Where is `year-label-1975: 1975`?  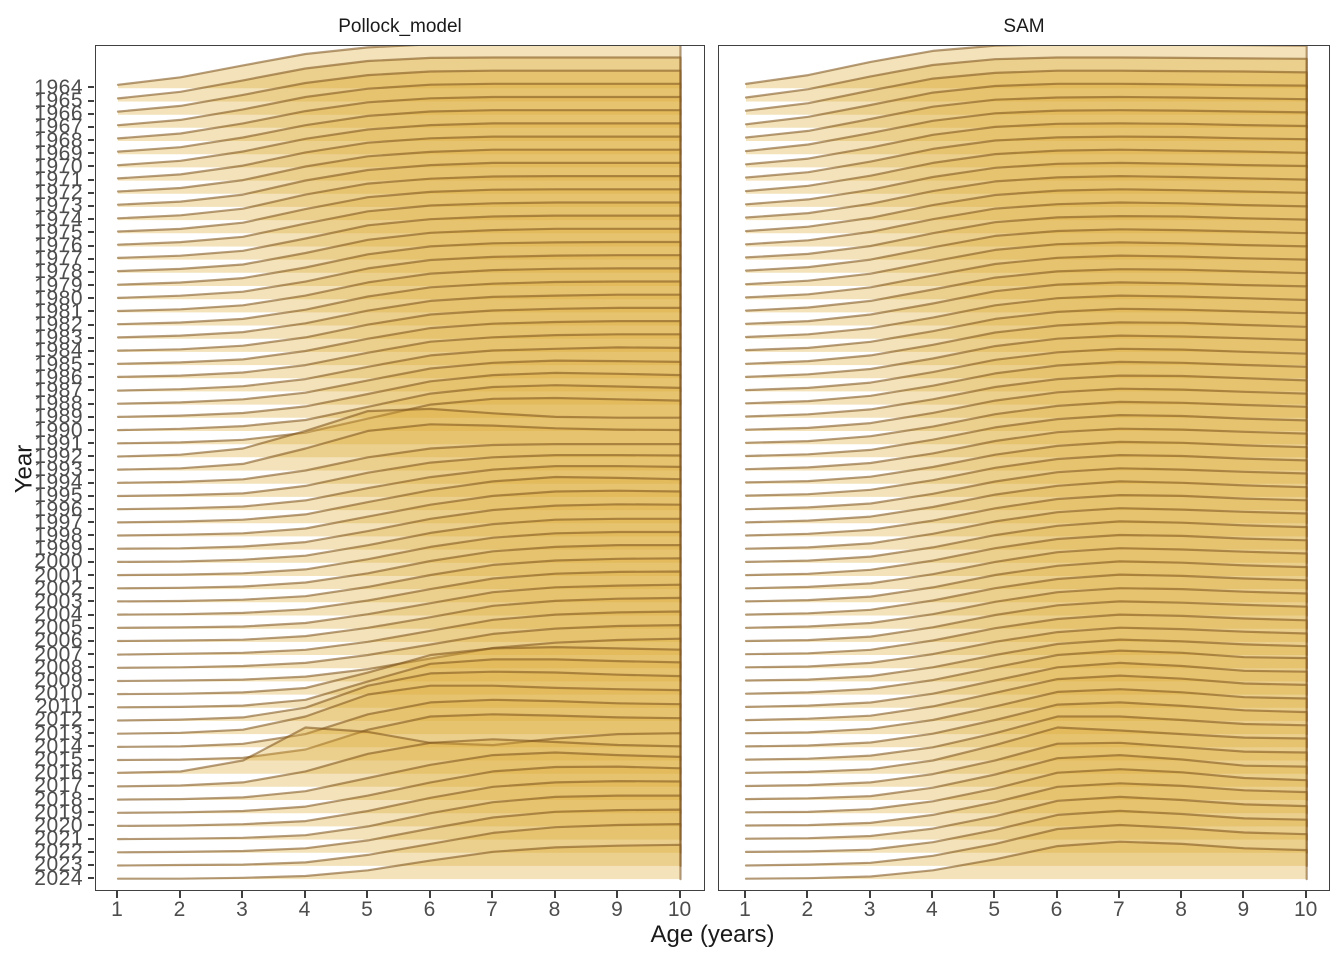
year-label-1975: 1975 is located at coordinates (58, 232).